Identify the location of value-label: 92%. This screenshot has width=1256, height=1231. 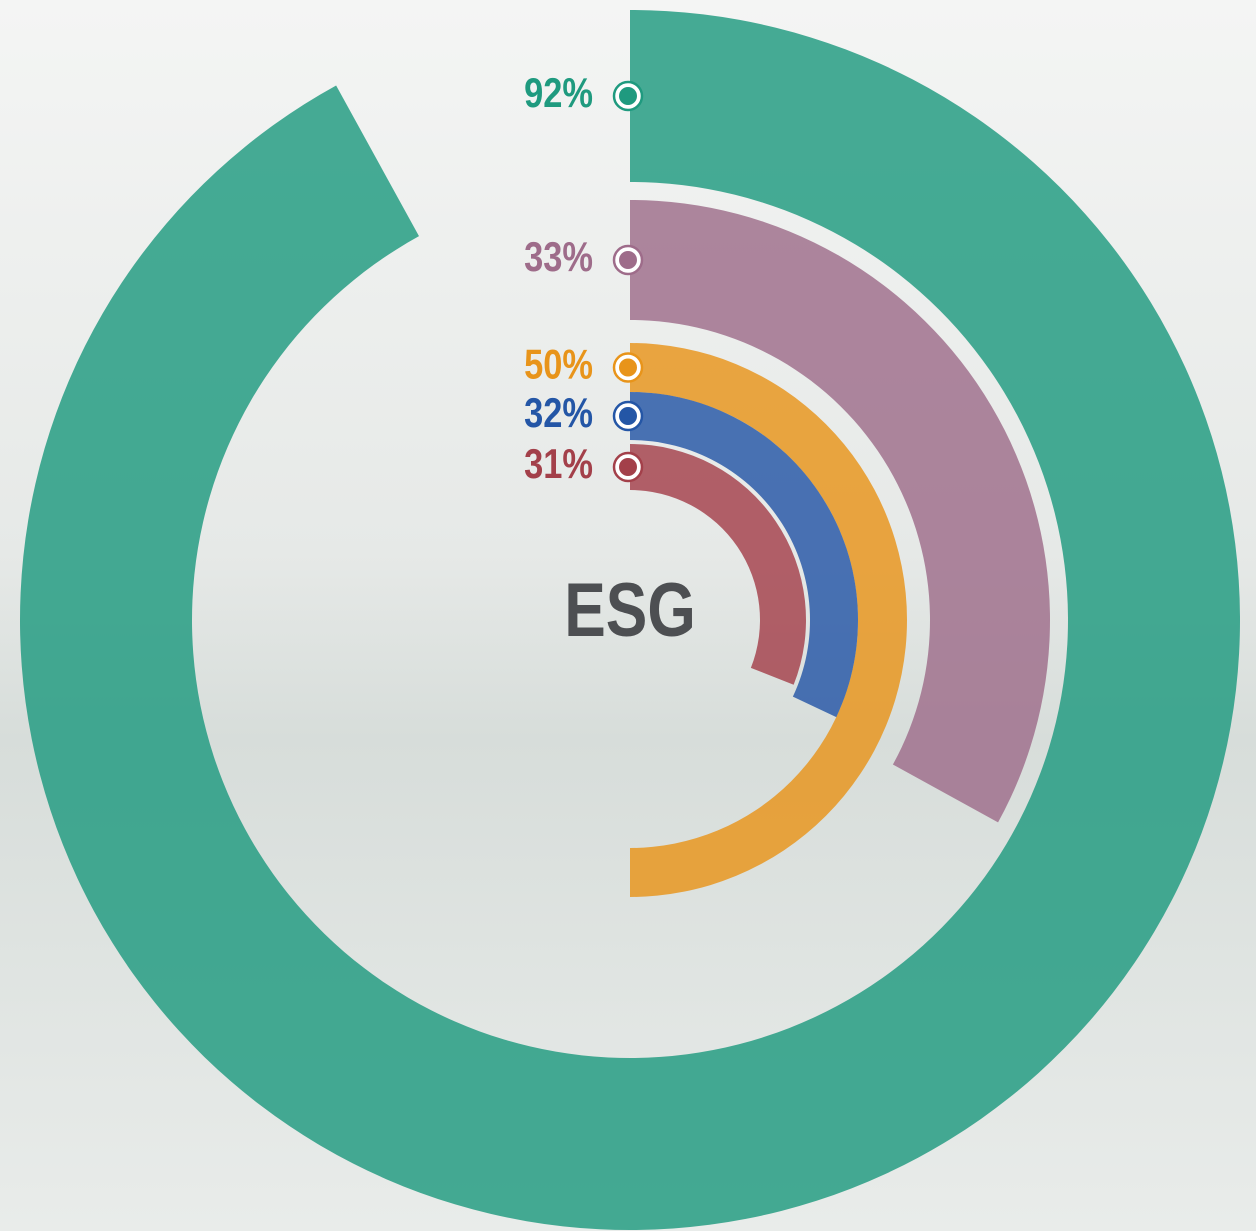
(558, 93).